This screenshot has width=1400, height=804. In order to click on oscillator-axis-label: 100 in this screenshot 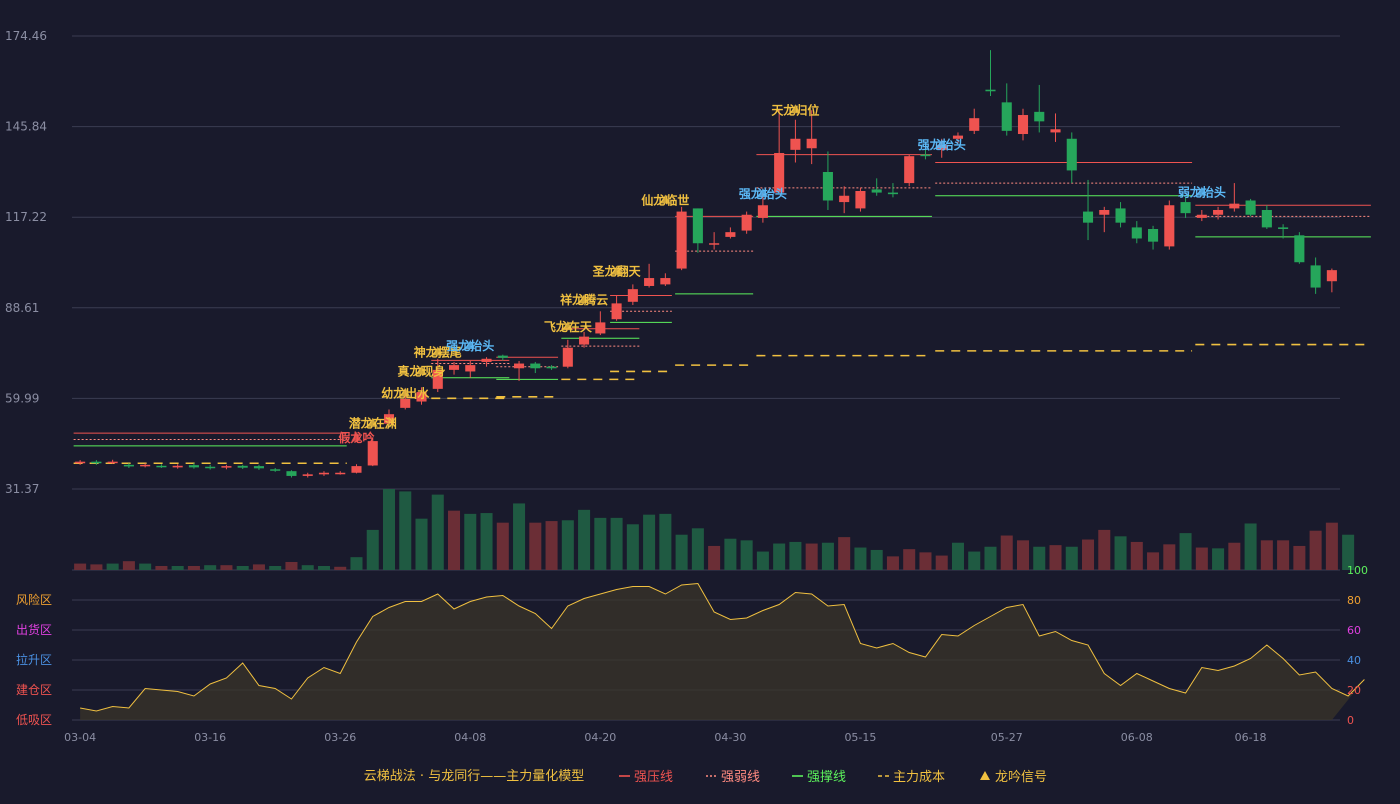, I will do `click(1357, 570)`.